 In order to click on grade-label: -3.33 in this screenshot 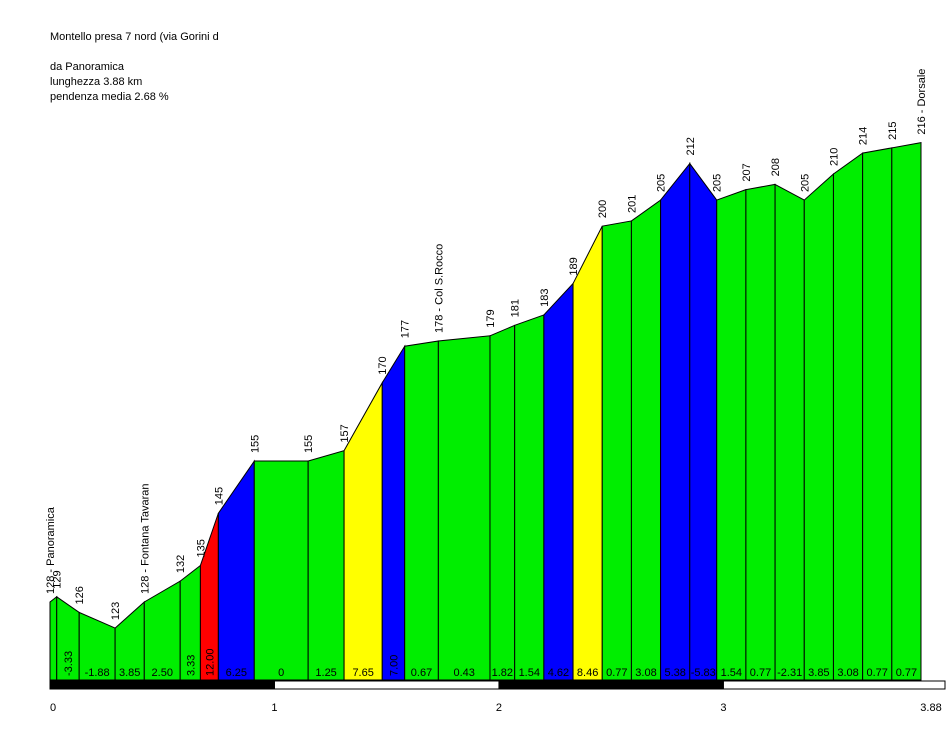, I will do `click(69, 663)`.